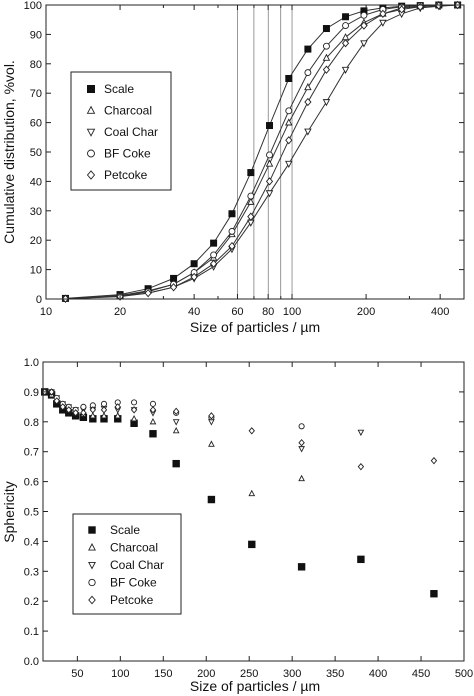  I want to click on top-y-axis-label: Cumulative distribution, %vol., so click(9, 152).